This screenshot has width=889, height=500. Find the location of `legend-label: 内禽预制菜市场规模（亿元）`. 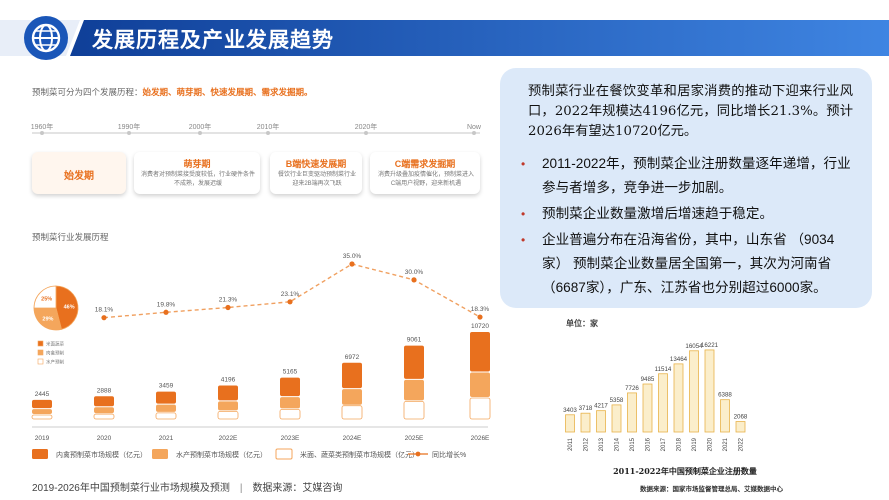

legend-label: 内禽预制菜市场规模（亿元） is located at coordinates (101, 454).